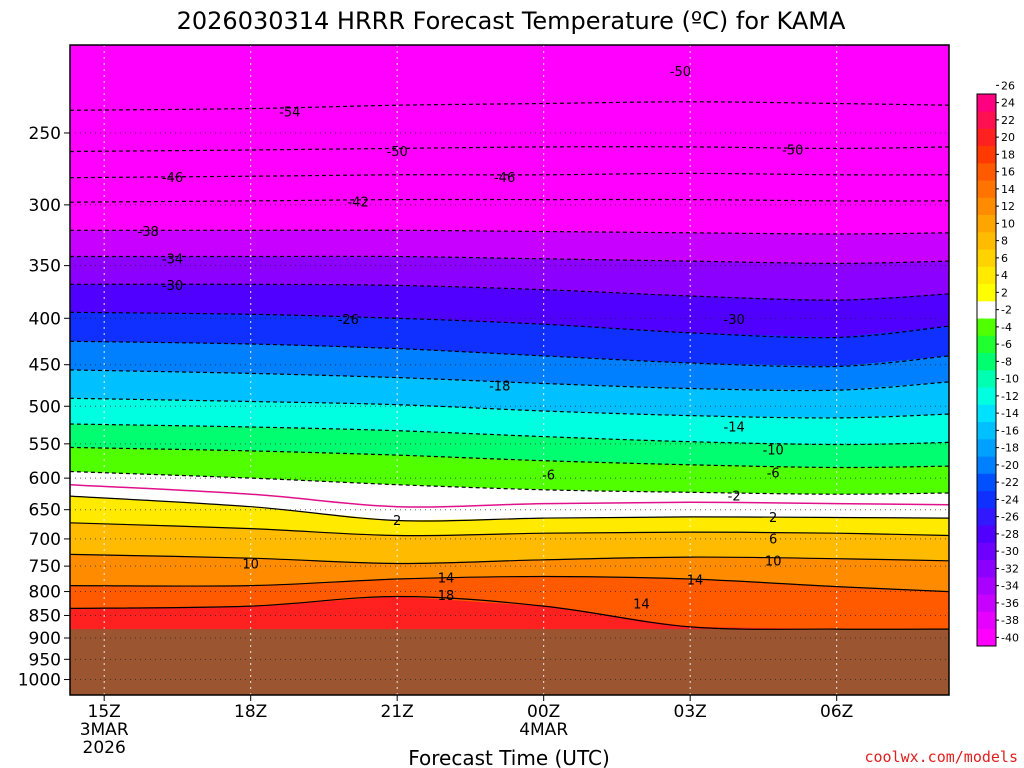 Image resolution: width=1024 pixels, height=768 pixels. I want to click on y-tick-label: 1000, so click(39, 681).